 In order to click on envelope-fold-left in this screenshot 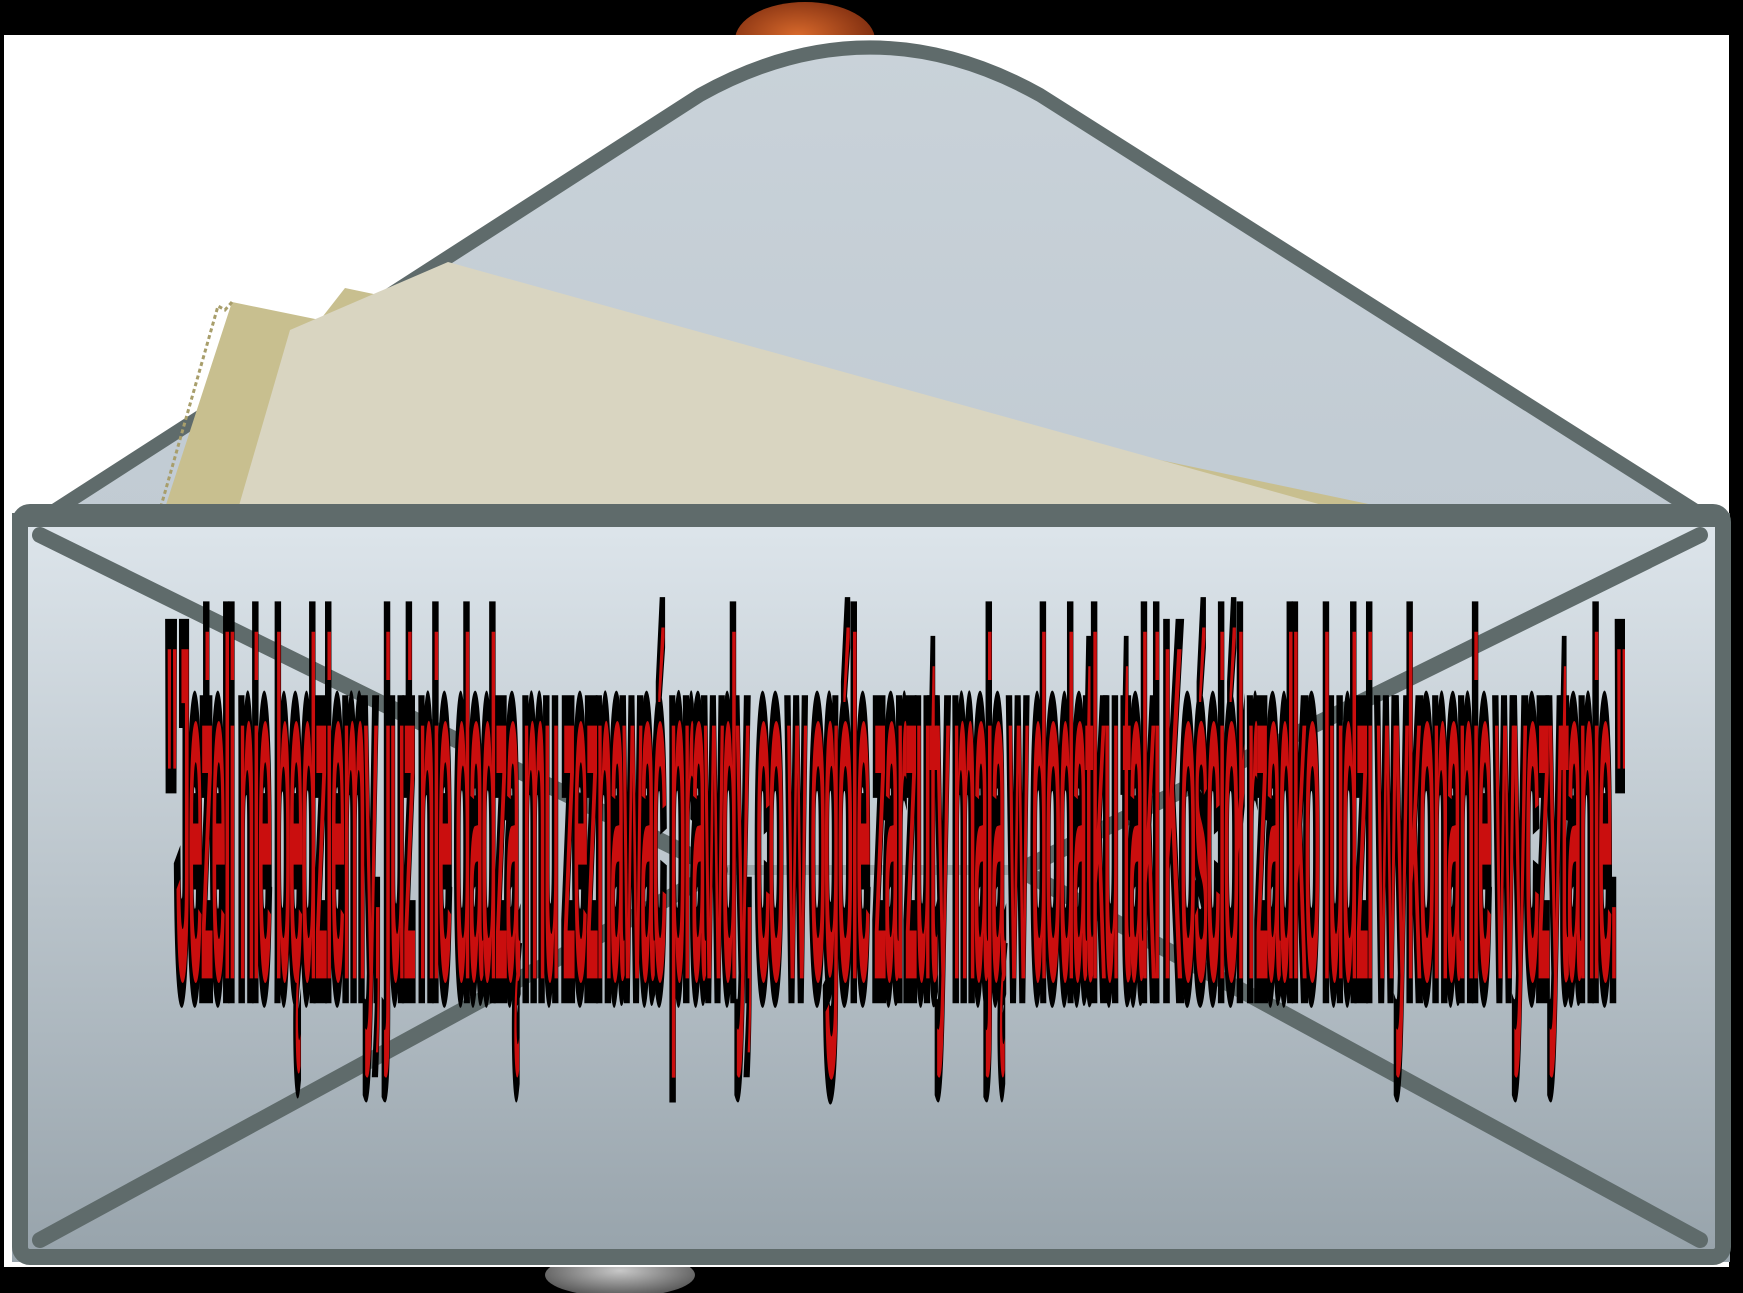, I will do `click(380, 702)`.